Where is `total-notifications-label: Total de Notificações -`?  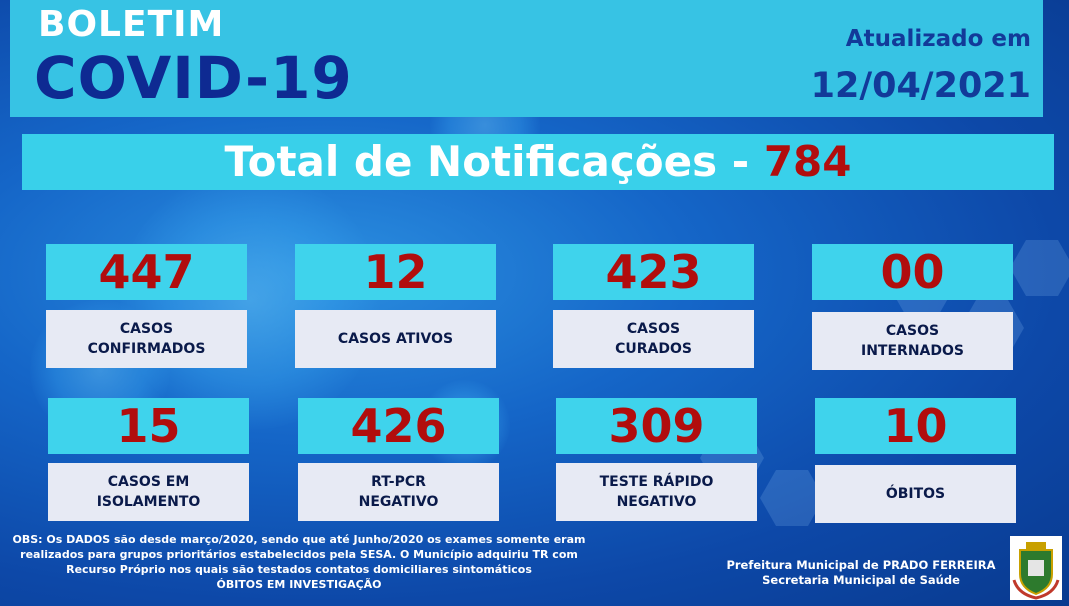
total-notifications-label: Total de Notificações - is located at coordinates (494, 161).